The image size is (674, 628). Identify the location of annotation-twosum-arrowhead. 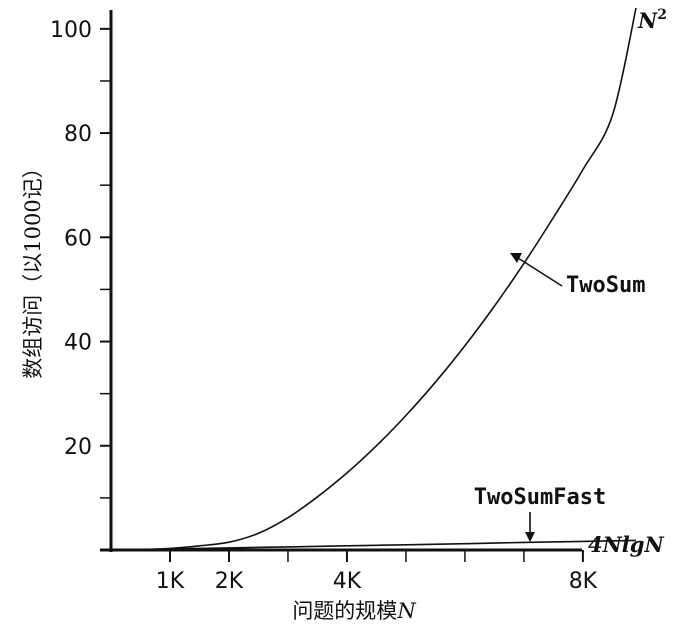
(516, 258).